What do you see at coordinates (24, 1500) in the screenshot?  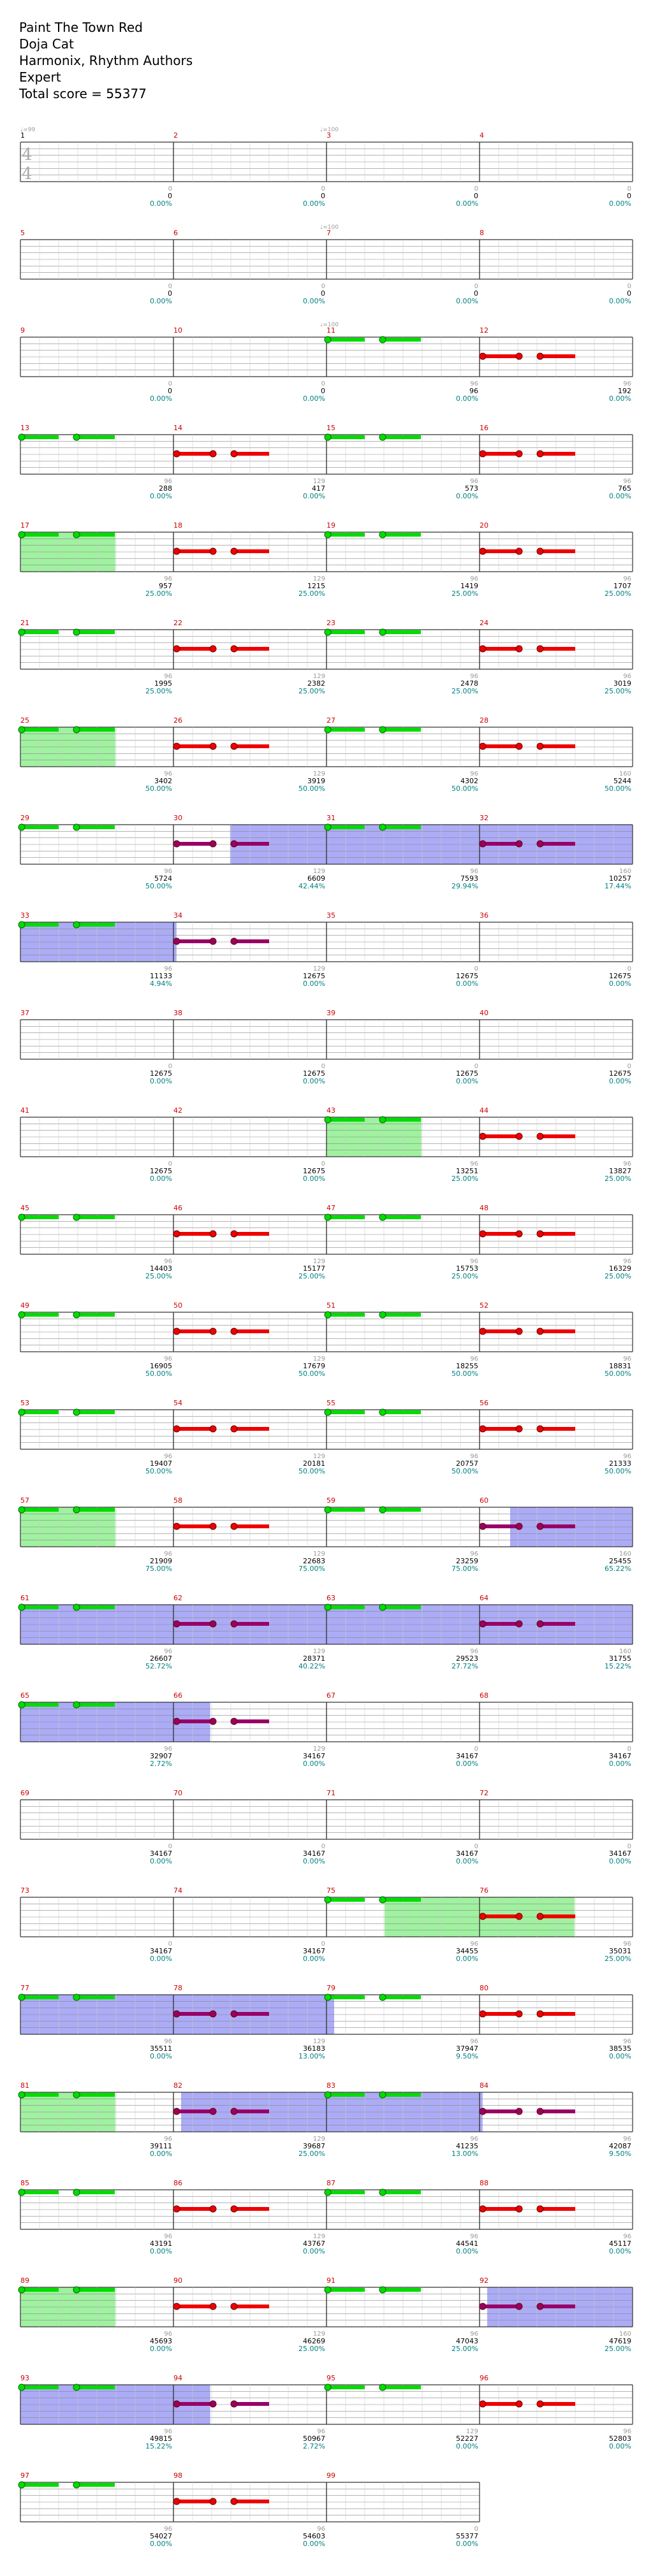 I see `measure-number: 57` at bounding box center [24, 1500].